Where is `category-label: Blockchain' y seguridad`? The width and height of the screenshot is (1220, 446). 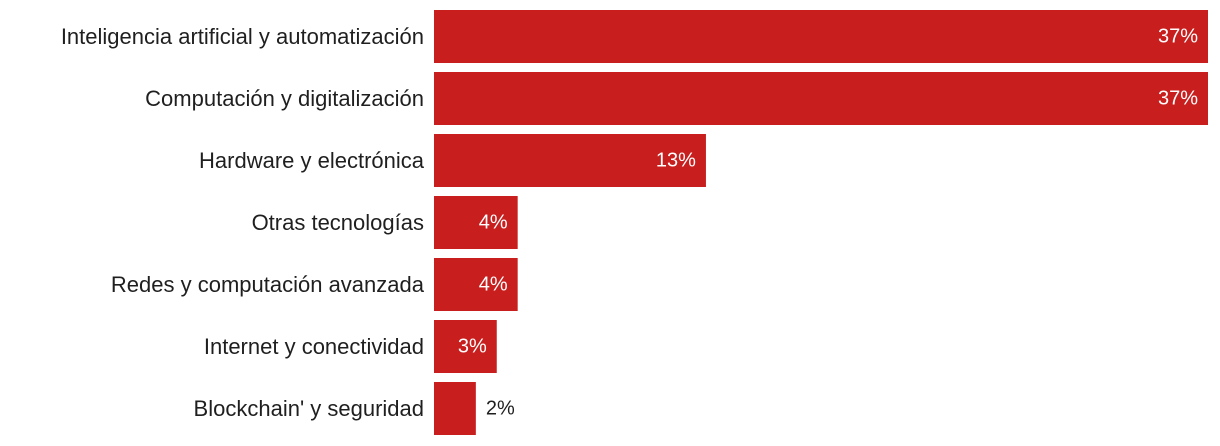
category-label: Blockchain' y seguridad is located at coordinates (309, 408).